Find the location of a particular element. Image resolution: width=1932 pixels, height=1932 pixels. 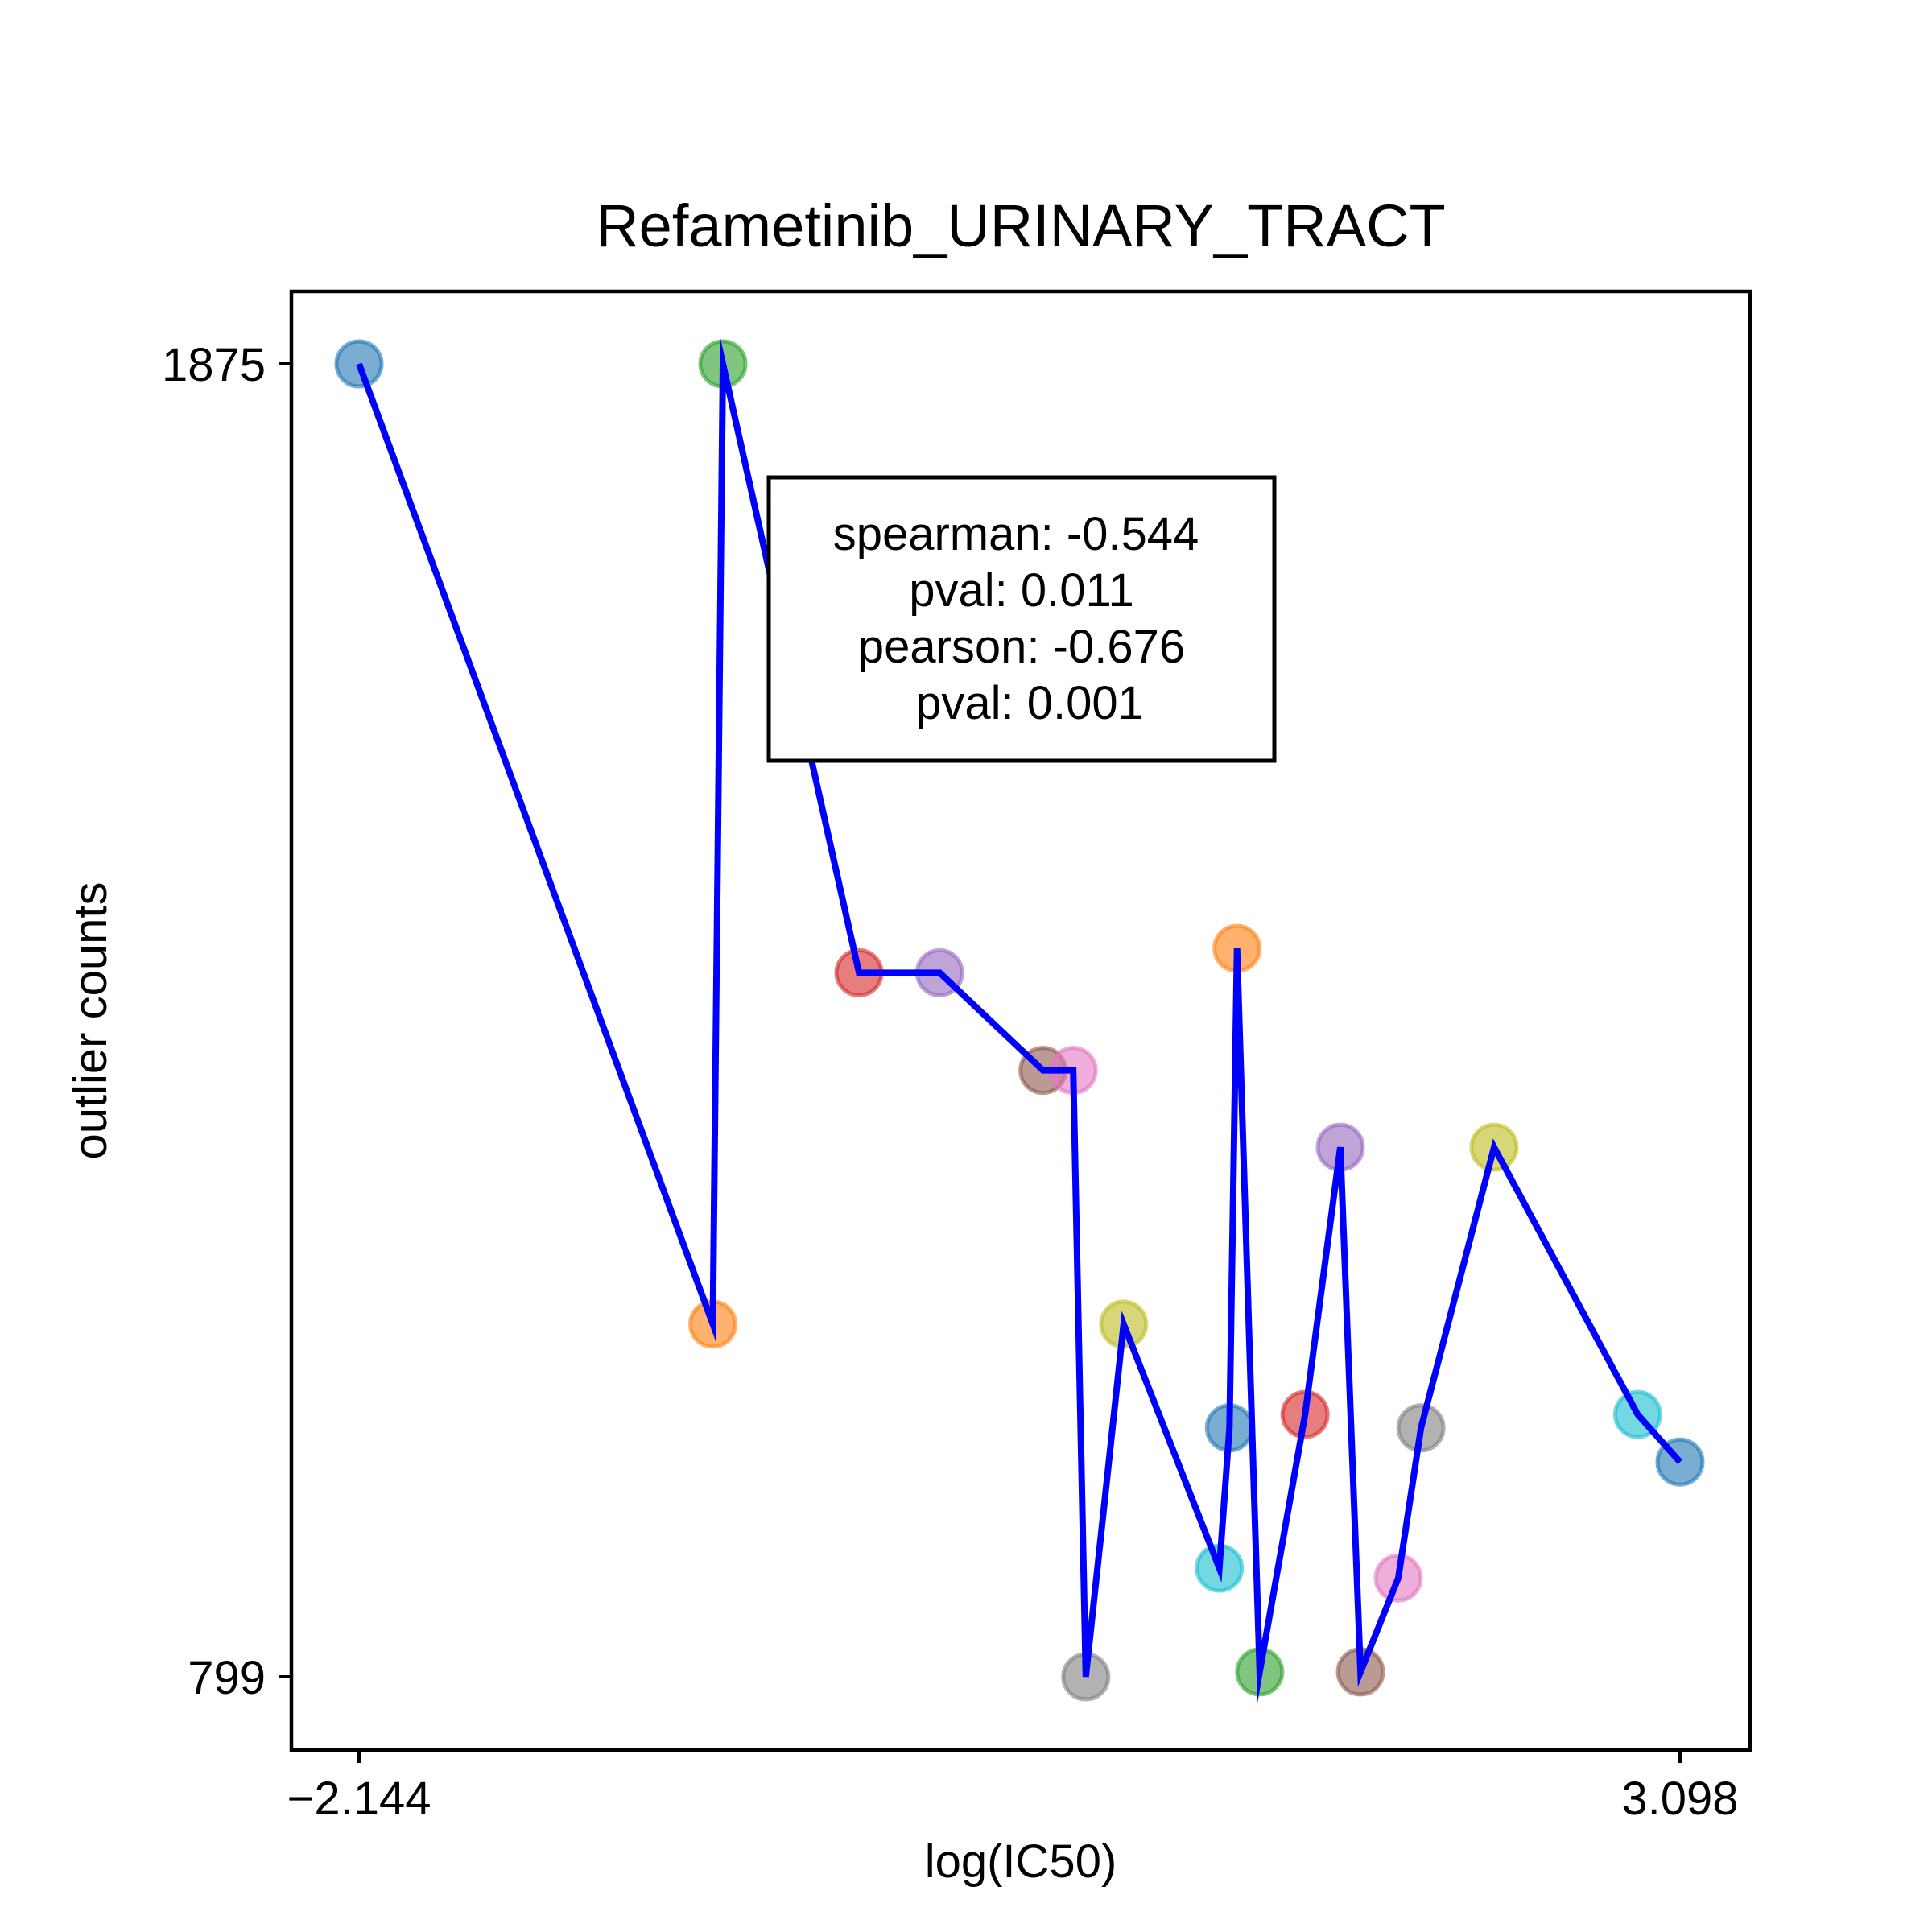

y-tick-label: 1875 is located at coordinates (214, 365).